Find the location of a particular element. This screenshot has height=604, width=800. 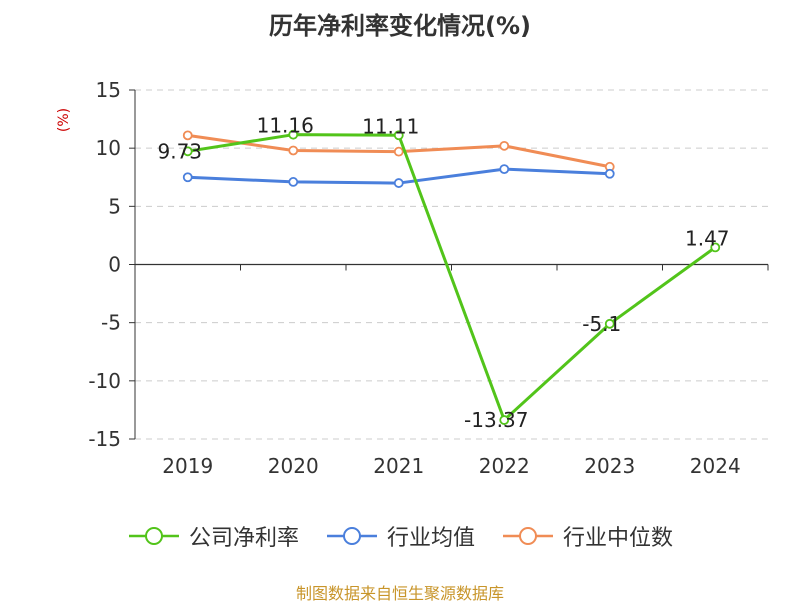

data-label: -5.1 is located at coordinates (601, 324).